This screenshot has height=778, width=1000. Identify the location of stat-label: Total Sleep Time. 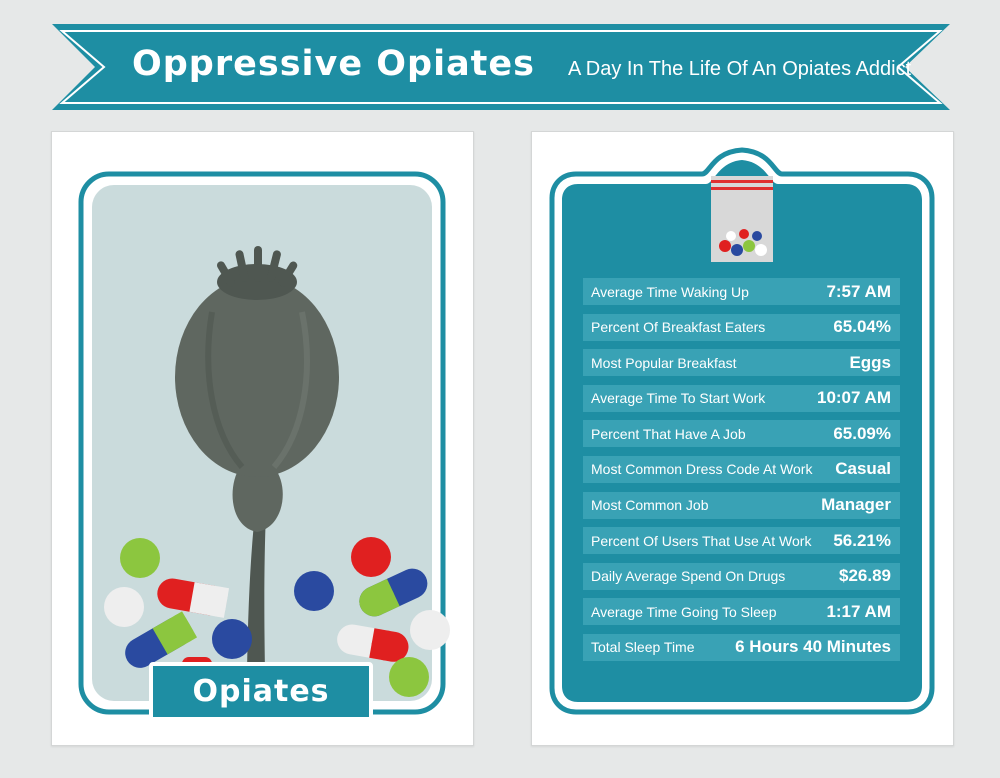
(643, 647).